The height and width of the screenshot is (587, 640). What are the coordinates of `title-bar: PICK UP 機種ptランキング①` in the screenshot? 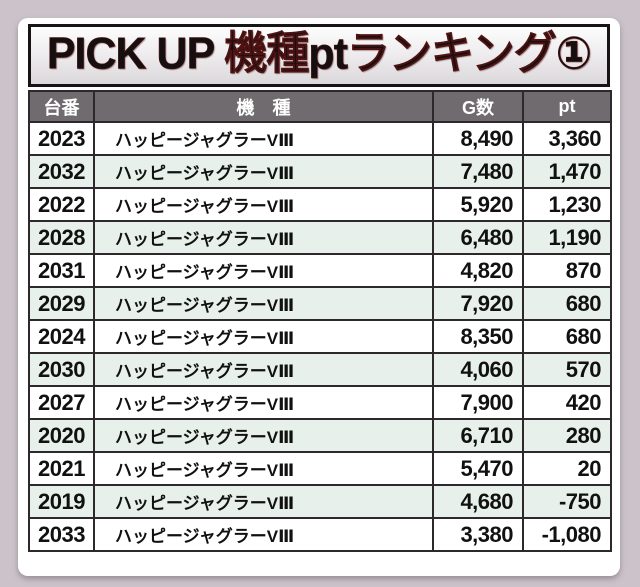 It's located at (319, 55).